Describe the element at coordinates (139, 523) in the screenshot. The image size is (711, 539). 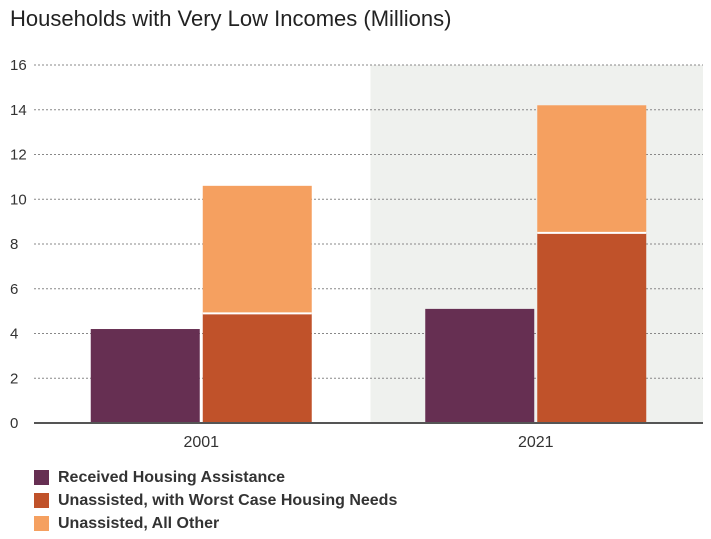
I see `legend-label-all-other: Unassisted, All Other` at that location.